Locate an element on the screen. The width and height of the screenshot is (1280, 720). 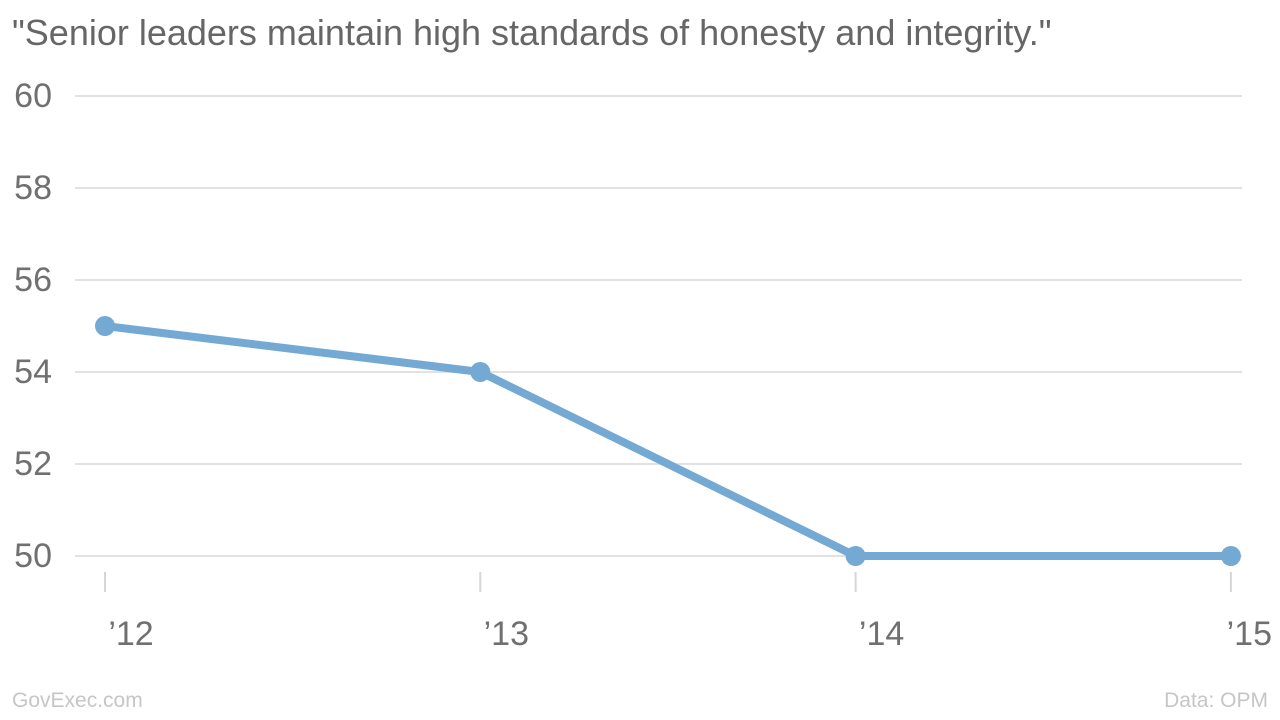
x-axis-label: ’12 is located at coordinates (130, 634).